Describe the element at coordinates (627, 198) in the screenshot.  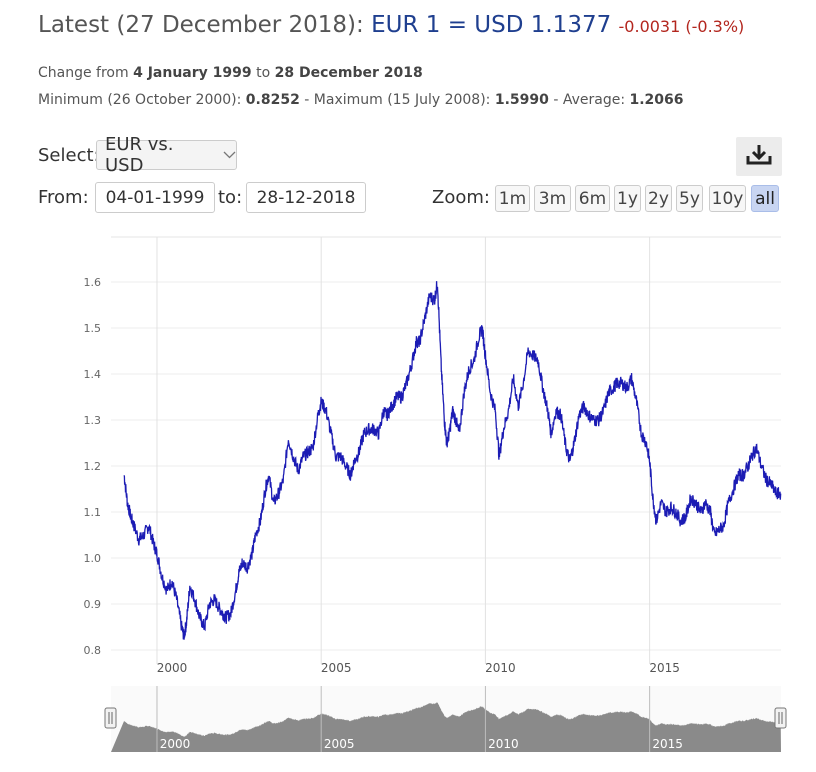
I see `zoom-1y-button: 1y` at that location.